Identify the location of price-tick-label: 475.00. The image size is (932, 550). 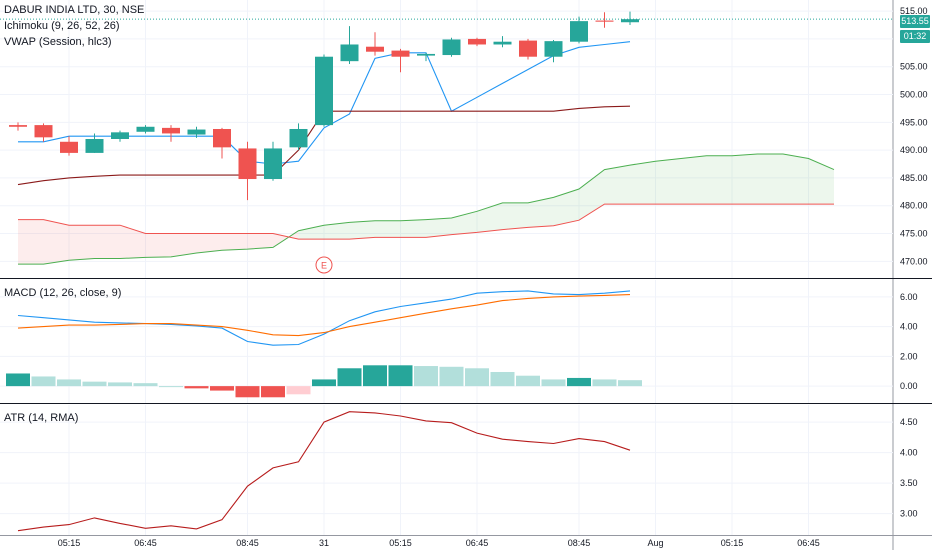
(914, 234).